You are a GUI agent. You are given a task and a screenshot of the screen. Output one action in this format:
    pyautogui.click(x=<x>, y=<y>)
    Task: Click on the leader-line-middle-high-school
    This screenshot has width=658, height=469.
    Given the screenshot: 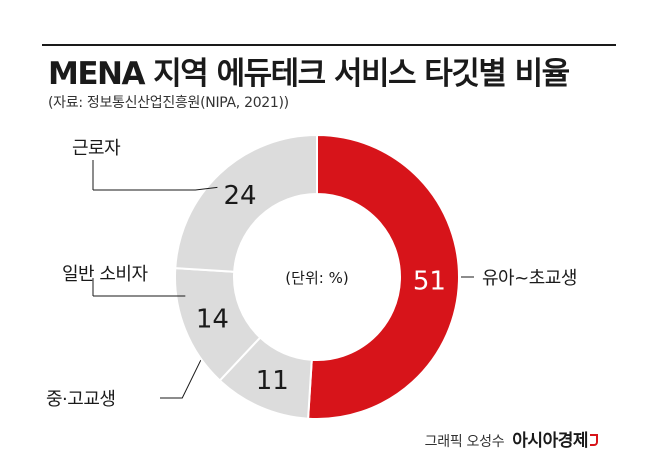 What is the action you would take?
    pyautogui.click(x=182, y=375)
    